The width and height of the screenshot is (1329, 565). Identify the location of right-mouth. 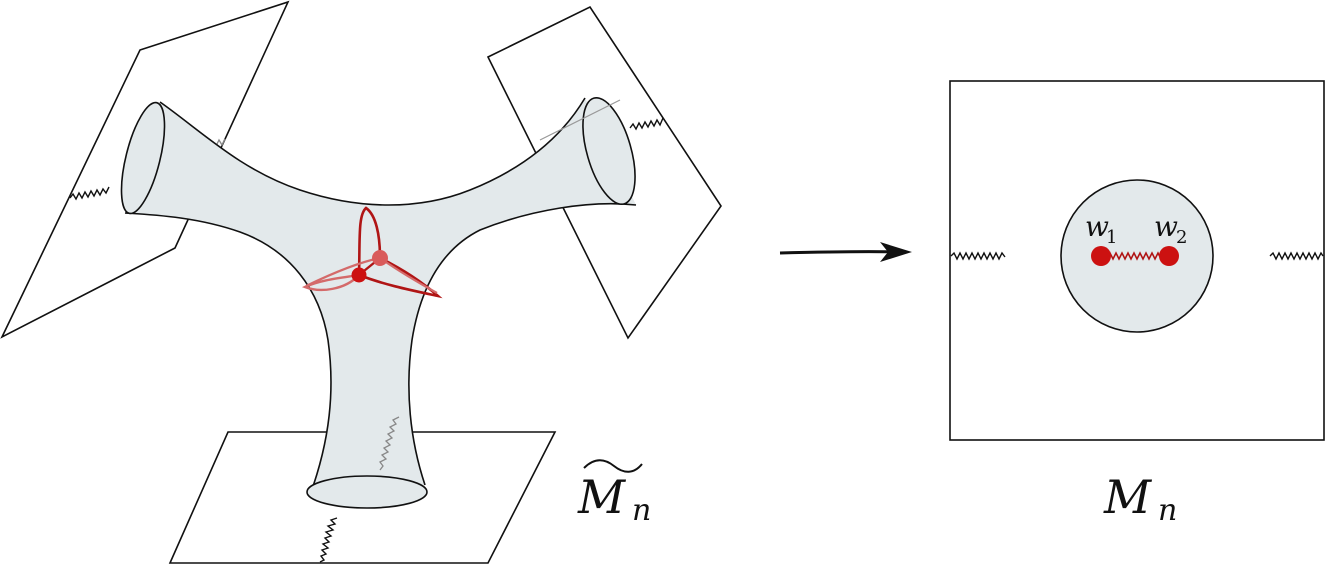
(609, 151).